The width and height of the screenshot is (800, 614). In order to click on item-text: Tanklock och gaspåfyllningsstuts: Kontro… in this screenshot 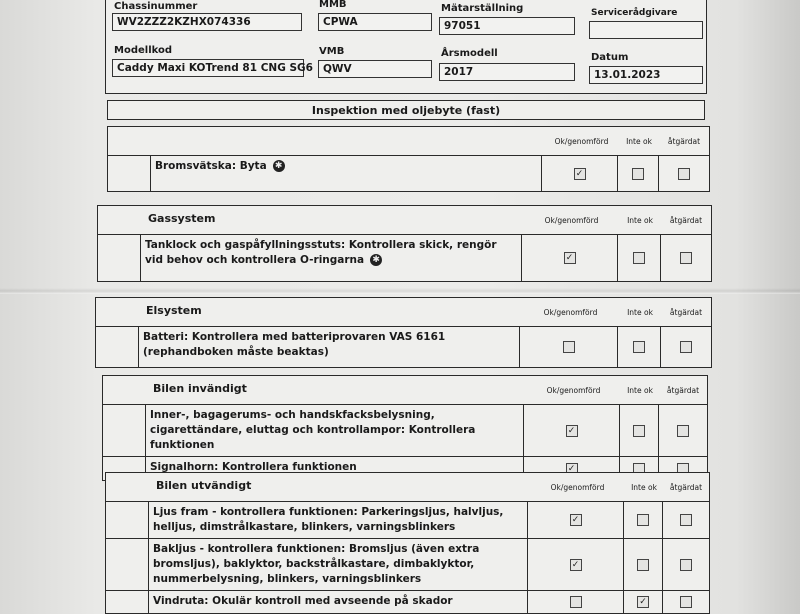, I will do `click(321, 252)`.